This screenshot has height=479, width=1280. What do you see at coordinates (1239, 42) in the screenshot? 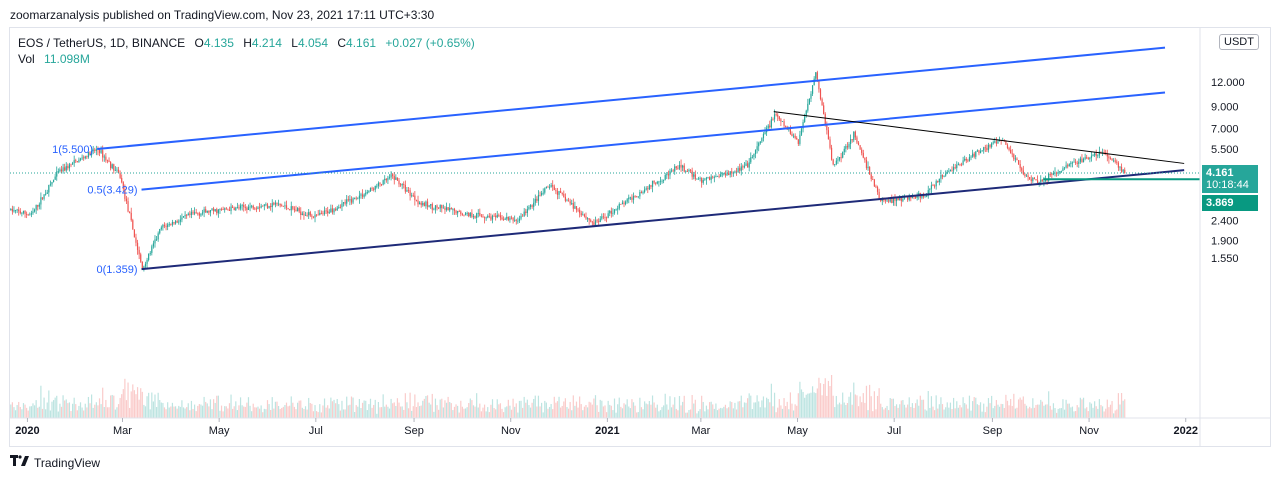
I see `currency-unit-button: USDT` at bounding box center [1239, 42].